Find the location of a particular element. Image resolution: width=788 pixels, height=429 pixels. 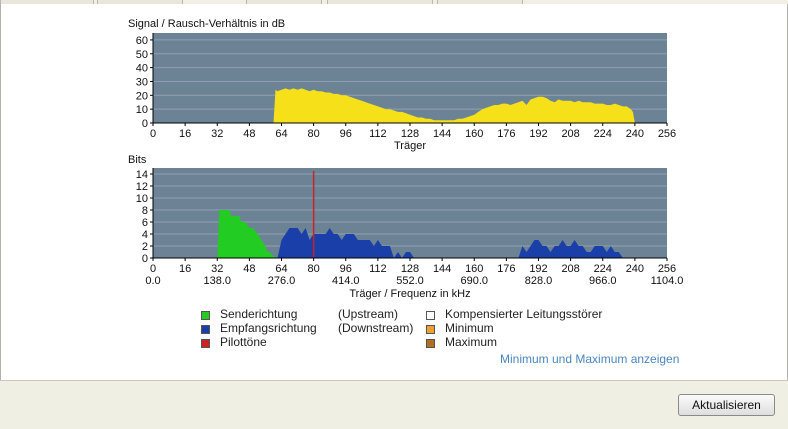

freq-tick-label: 966.0 is located at coordinates (603, 281).